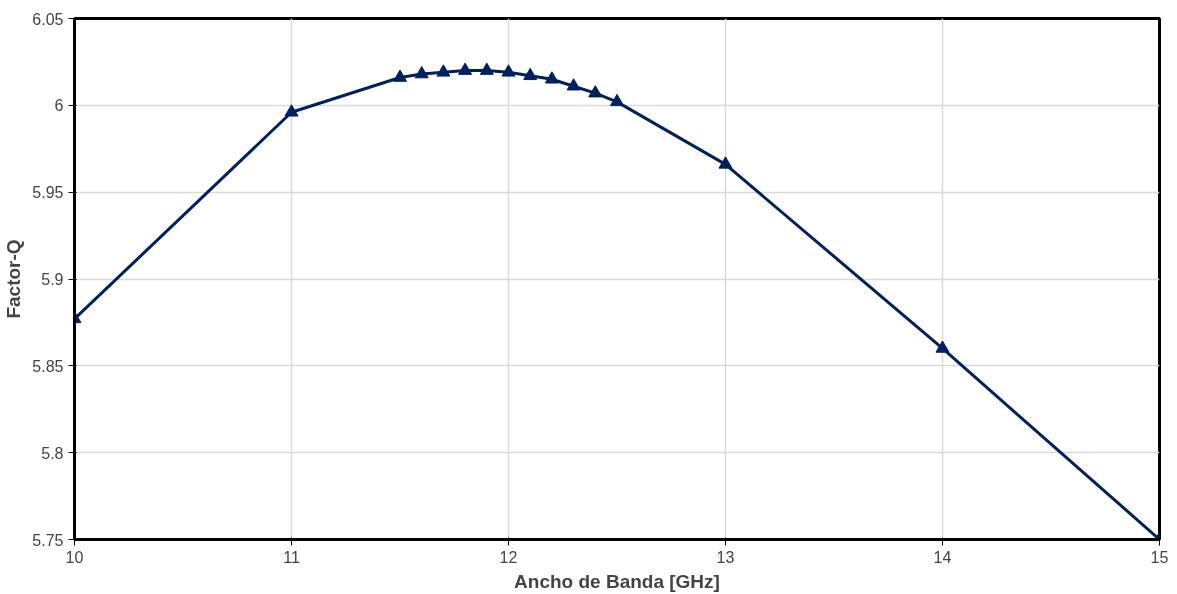 This screenshot has width=1177, height=594. What do you see at coordinates (48, 193) in the screenshot?
I see `y-tick-label: 5.95` at bounding box center [48, 193].